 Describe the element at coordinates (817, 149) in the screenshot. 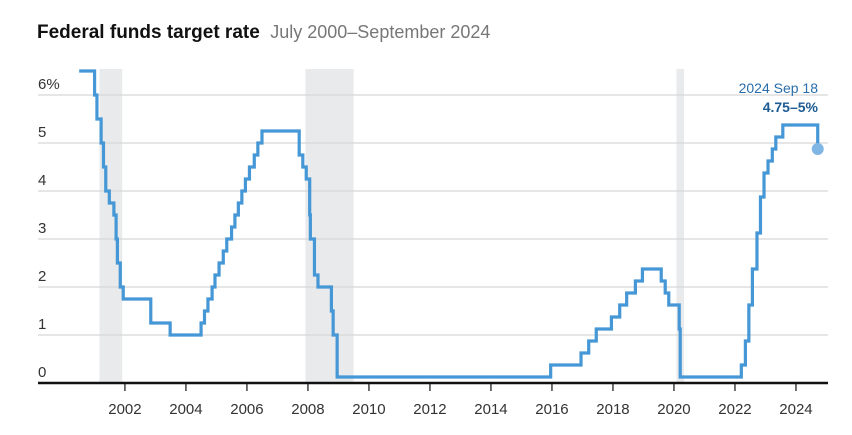

I see `end-point-marker` at that location.